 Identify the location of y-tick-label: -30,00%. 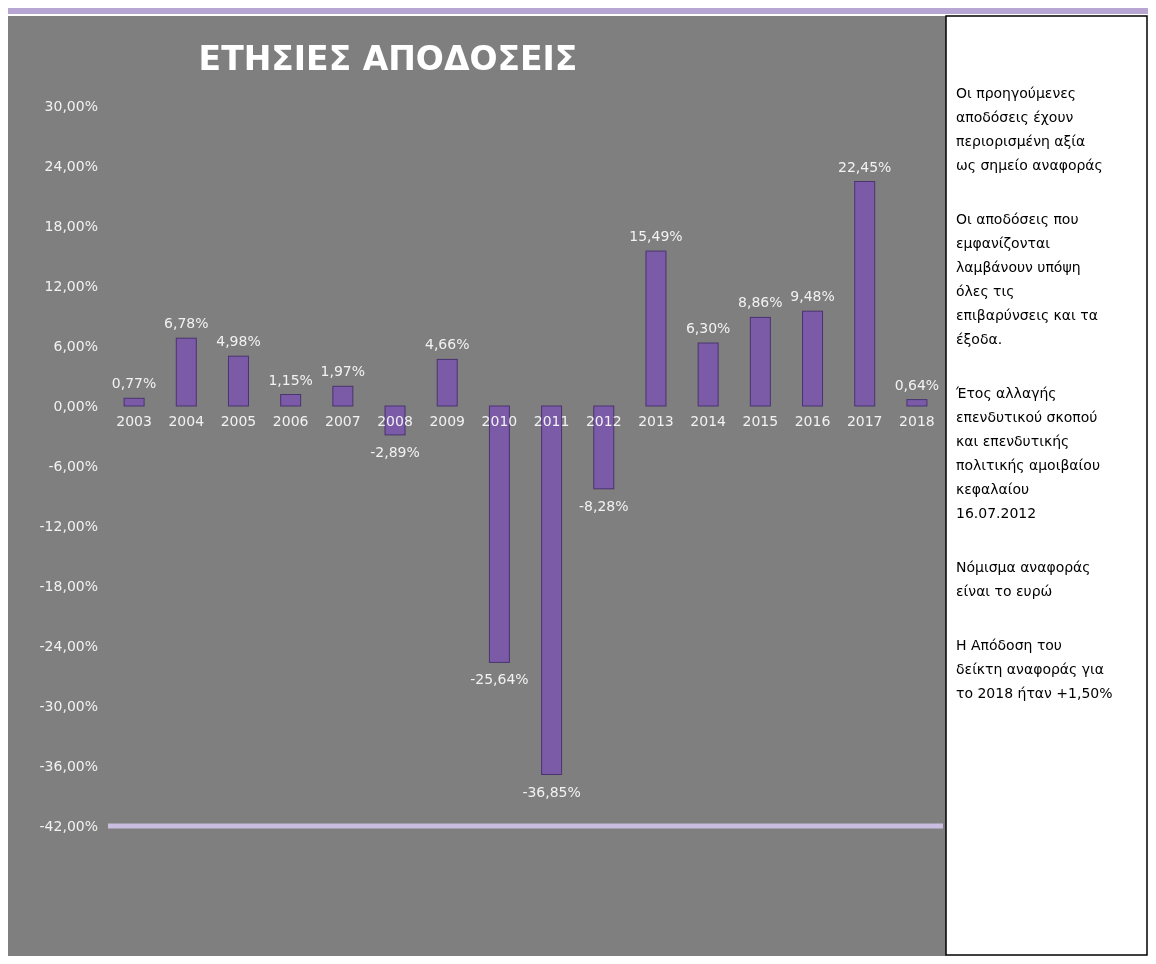
(68, 706).